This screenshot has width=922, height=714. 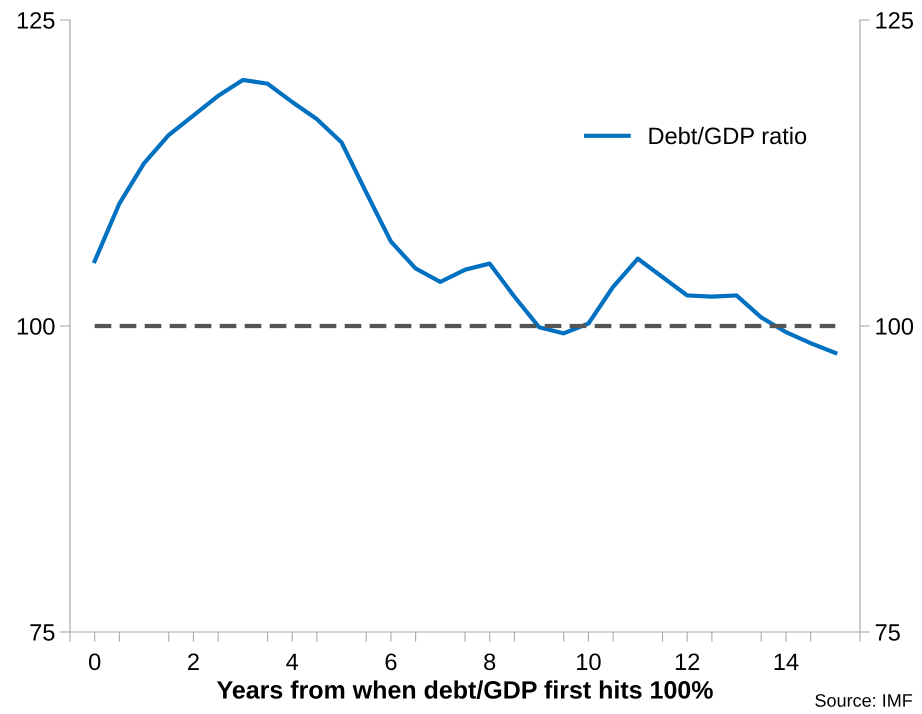 I want to click on legend-label: Debt/GDP ratio, so click(x=727, y=135).